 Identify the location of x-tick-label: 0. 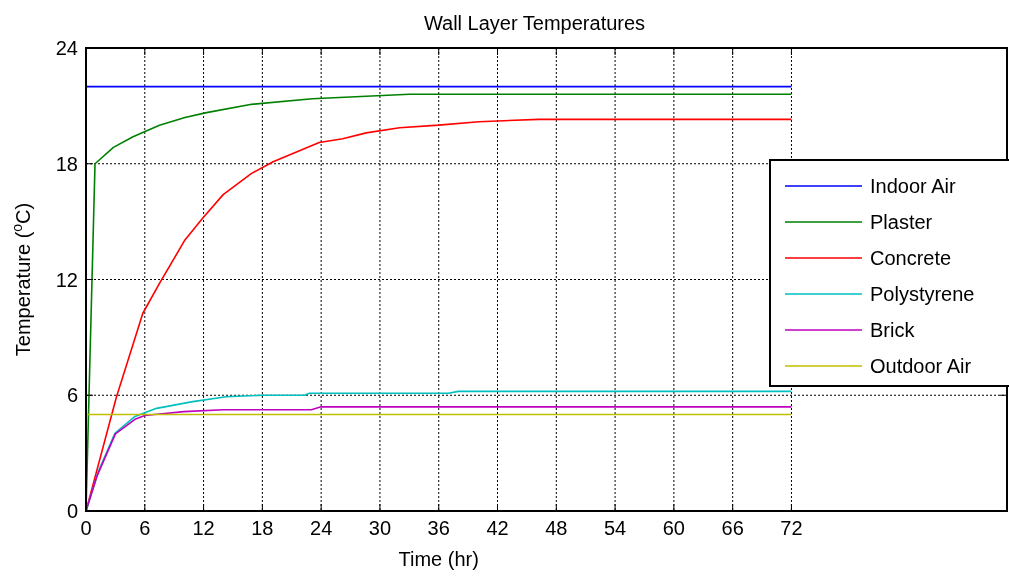
(86, 528).